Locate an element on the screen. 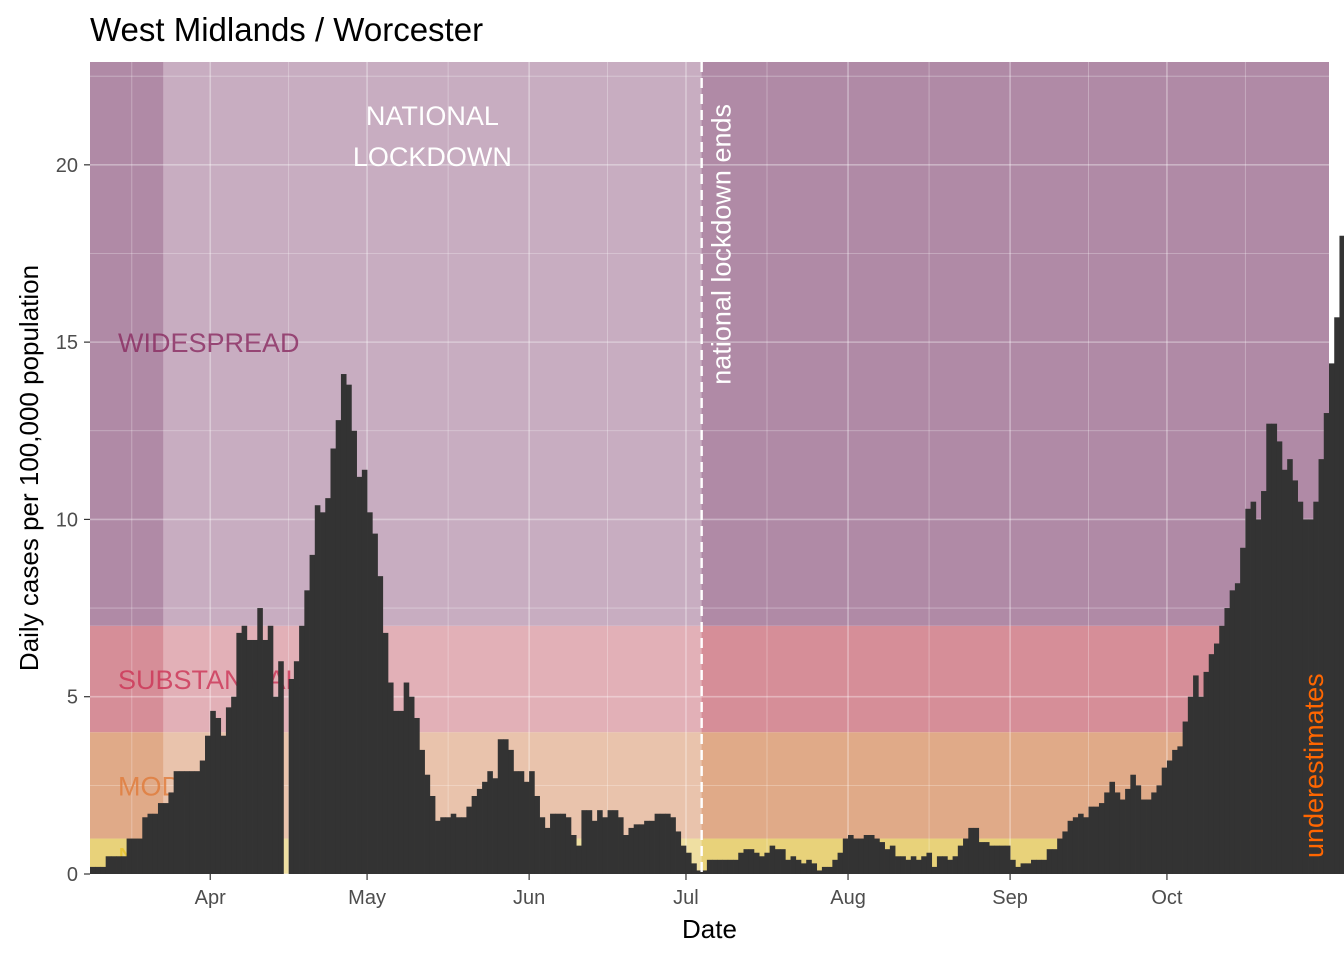 The width and height of the screenshot is (1344, 960). underestimates-label: underestimates is located at coordinates (1314, 765).